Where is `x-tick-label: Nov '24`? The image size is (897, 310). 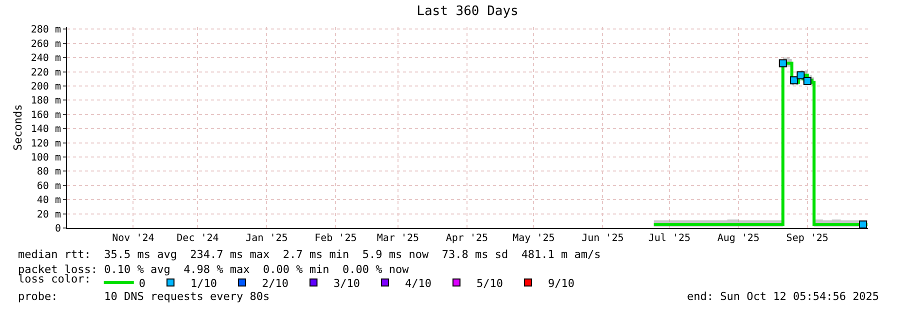
x-tick-label: Nov '24 is located at coordinates (133, 238).